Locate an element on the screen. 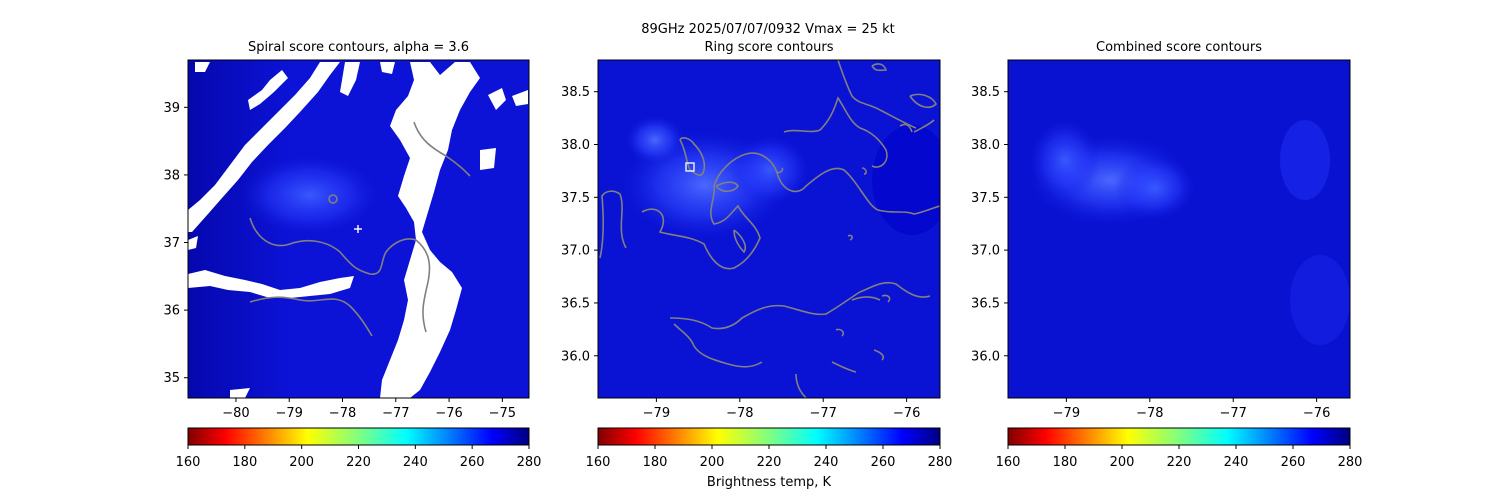 The height and width of the screenshot is (500, 1500). spiral-xtick-label: −77 is located at coordinates (395, 413).